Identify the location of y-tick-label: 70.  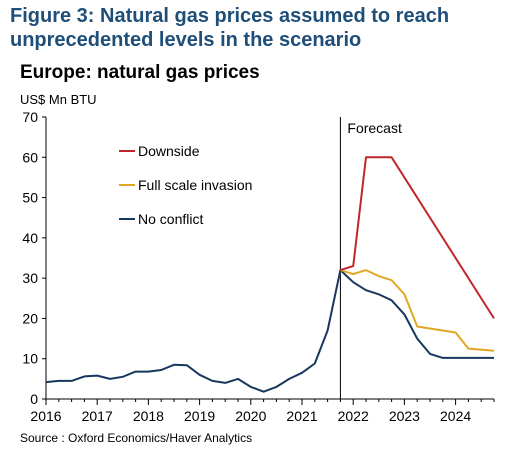
(30, 117).